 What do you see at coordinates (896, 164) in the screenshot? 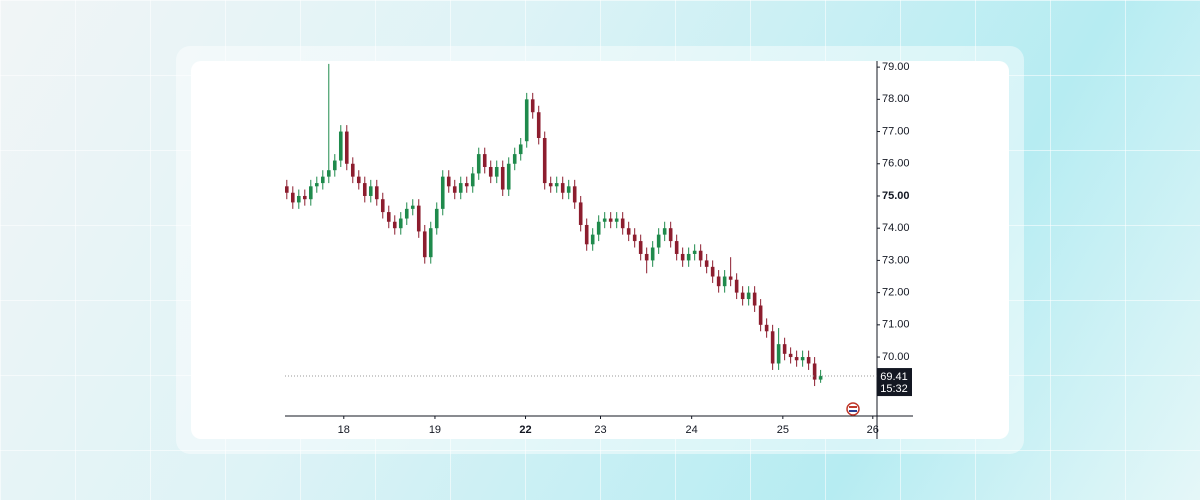
I see `y-tick-label: 76.00` at bounding box center [896, 164].